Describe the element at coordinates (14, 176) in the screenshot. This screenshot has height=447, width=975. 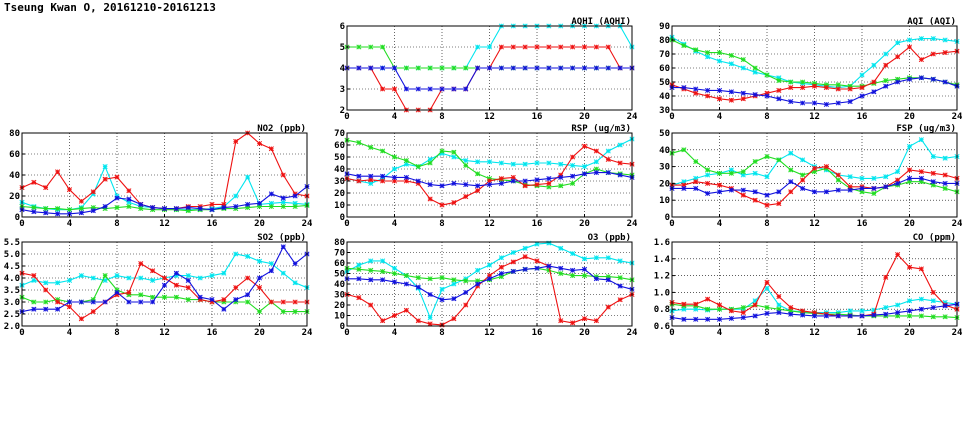
I see `tick-label-y: 40` at that location.